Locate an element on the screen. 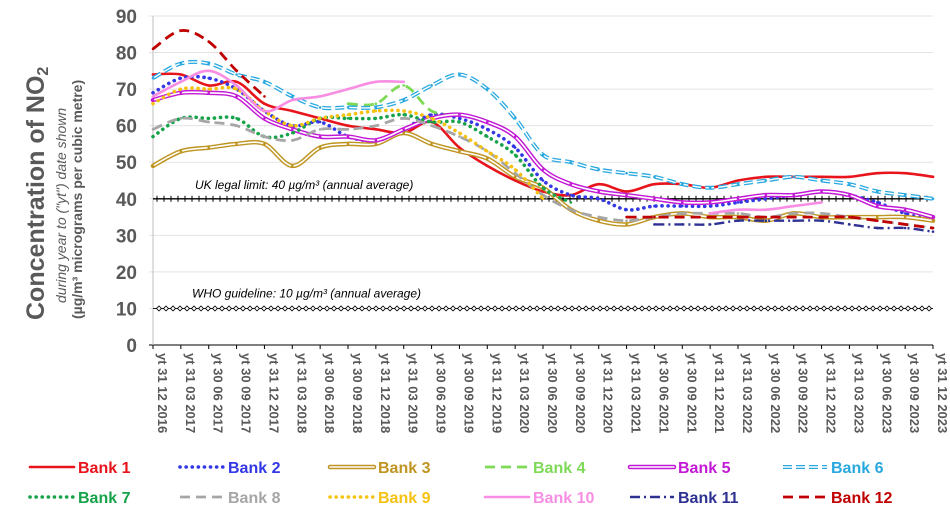  x-tick-label: yt 30 06 2018 is located at coordinates (329, 393).